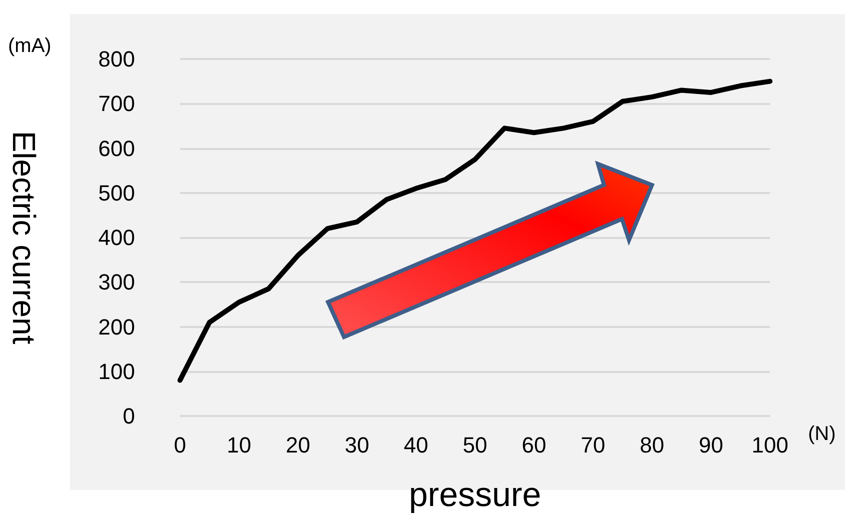  Describe the element at coordinates (475, 445) in the screenshot. I see `x-tick-label: 50` at that location.